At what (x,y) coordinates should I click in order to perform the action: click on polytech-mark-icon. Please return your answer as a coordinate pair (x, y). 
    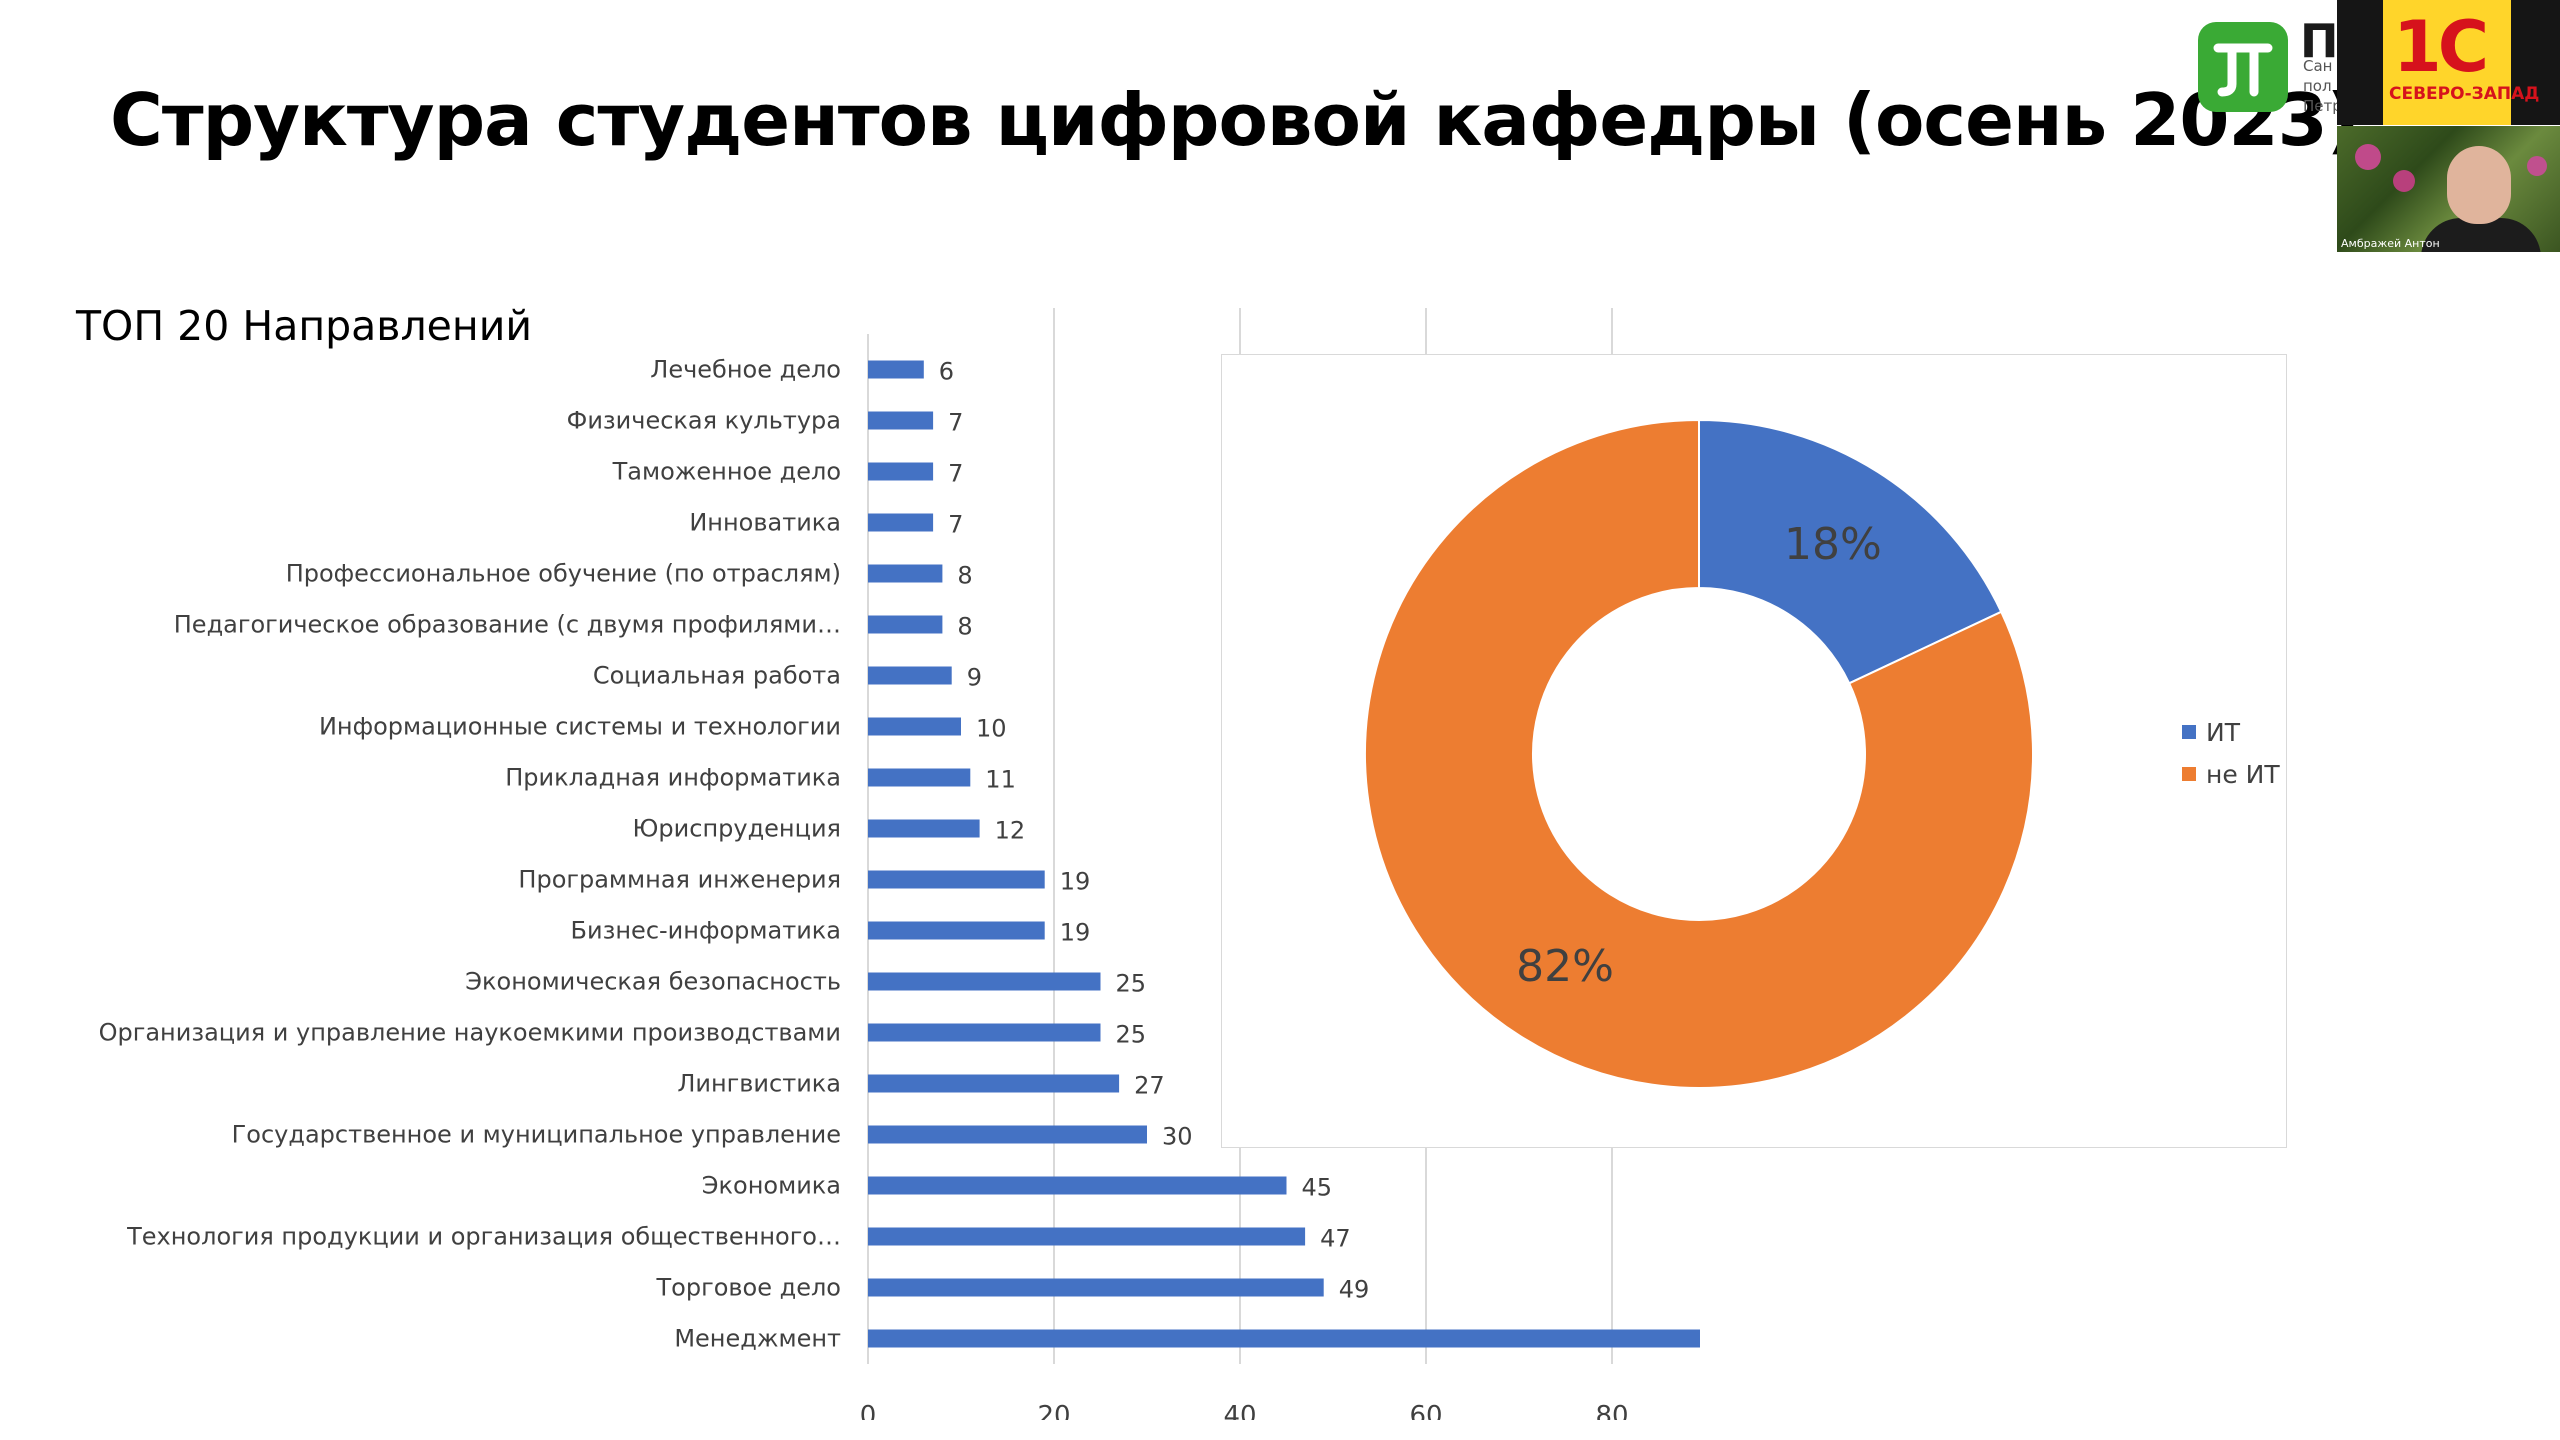
    Looking at the image, I should click on (2243, 70).